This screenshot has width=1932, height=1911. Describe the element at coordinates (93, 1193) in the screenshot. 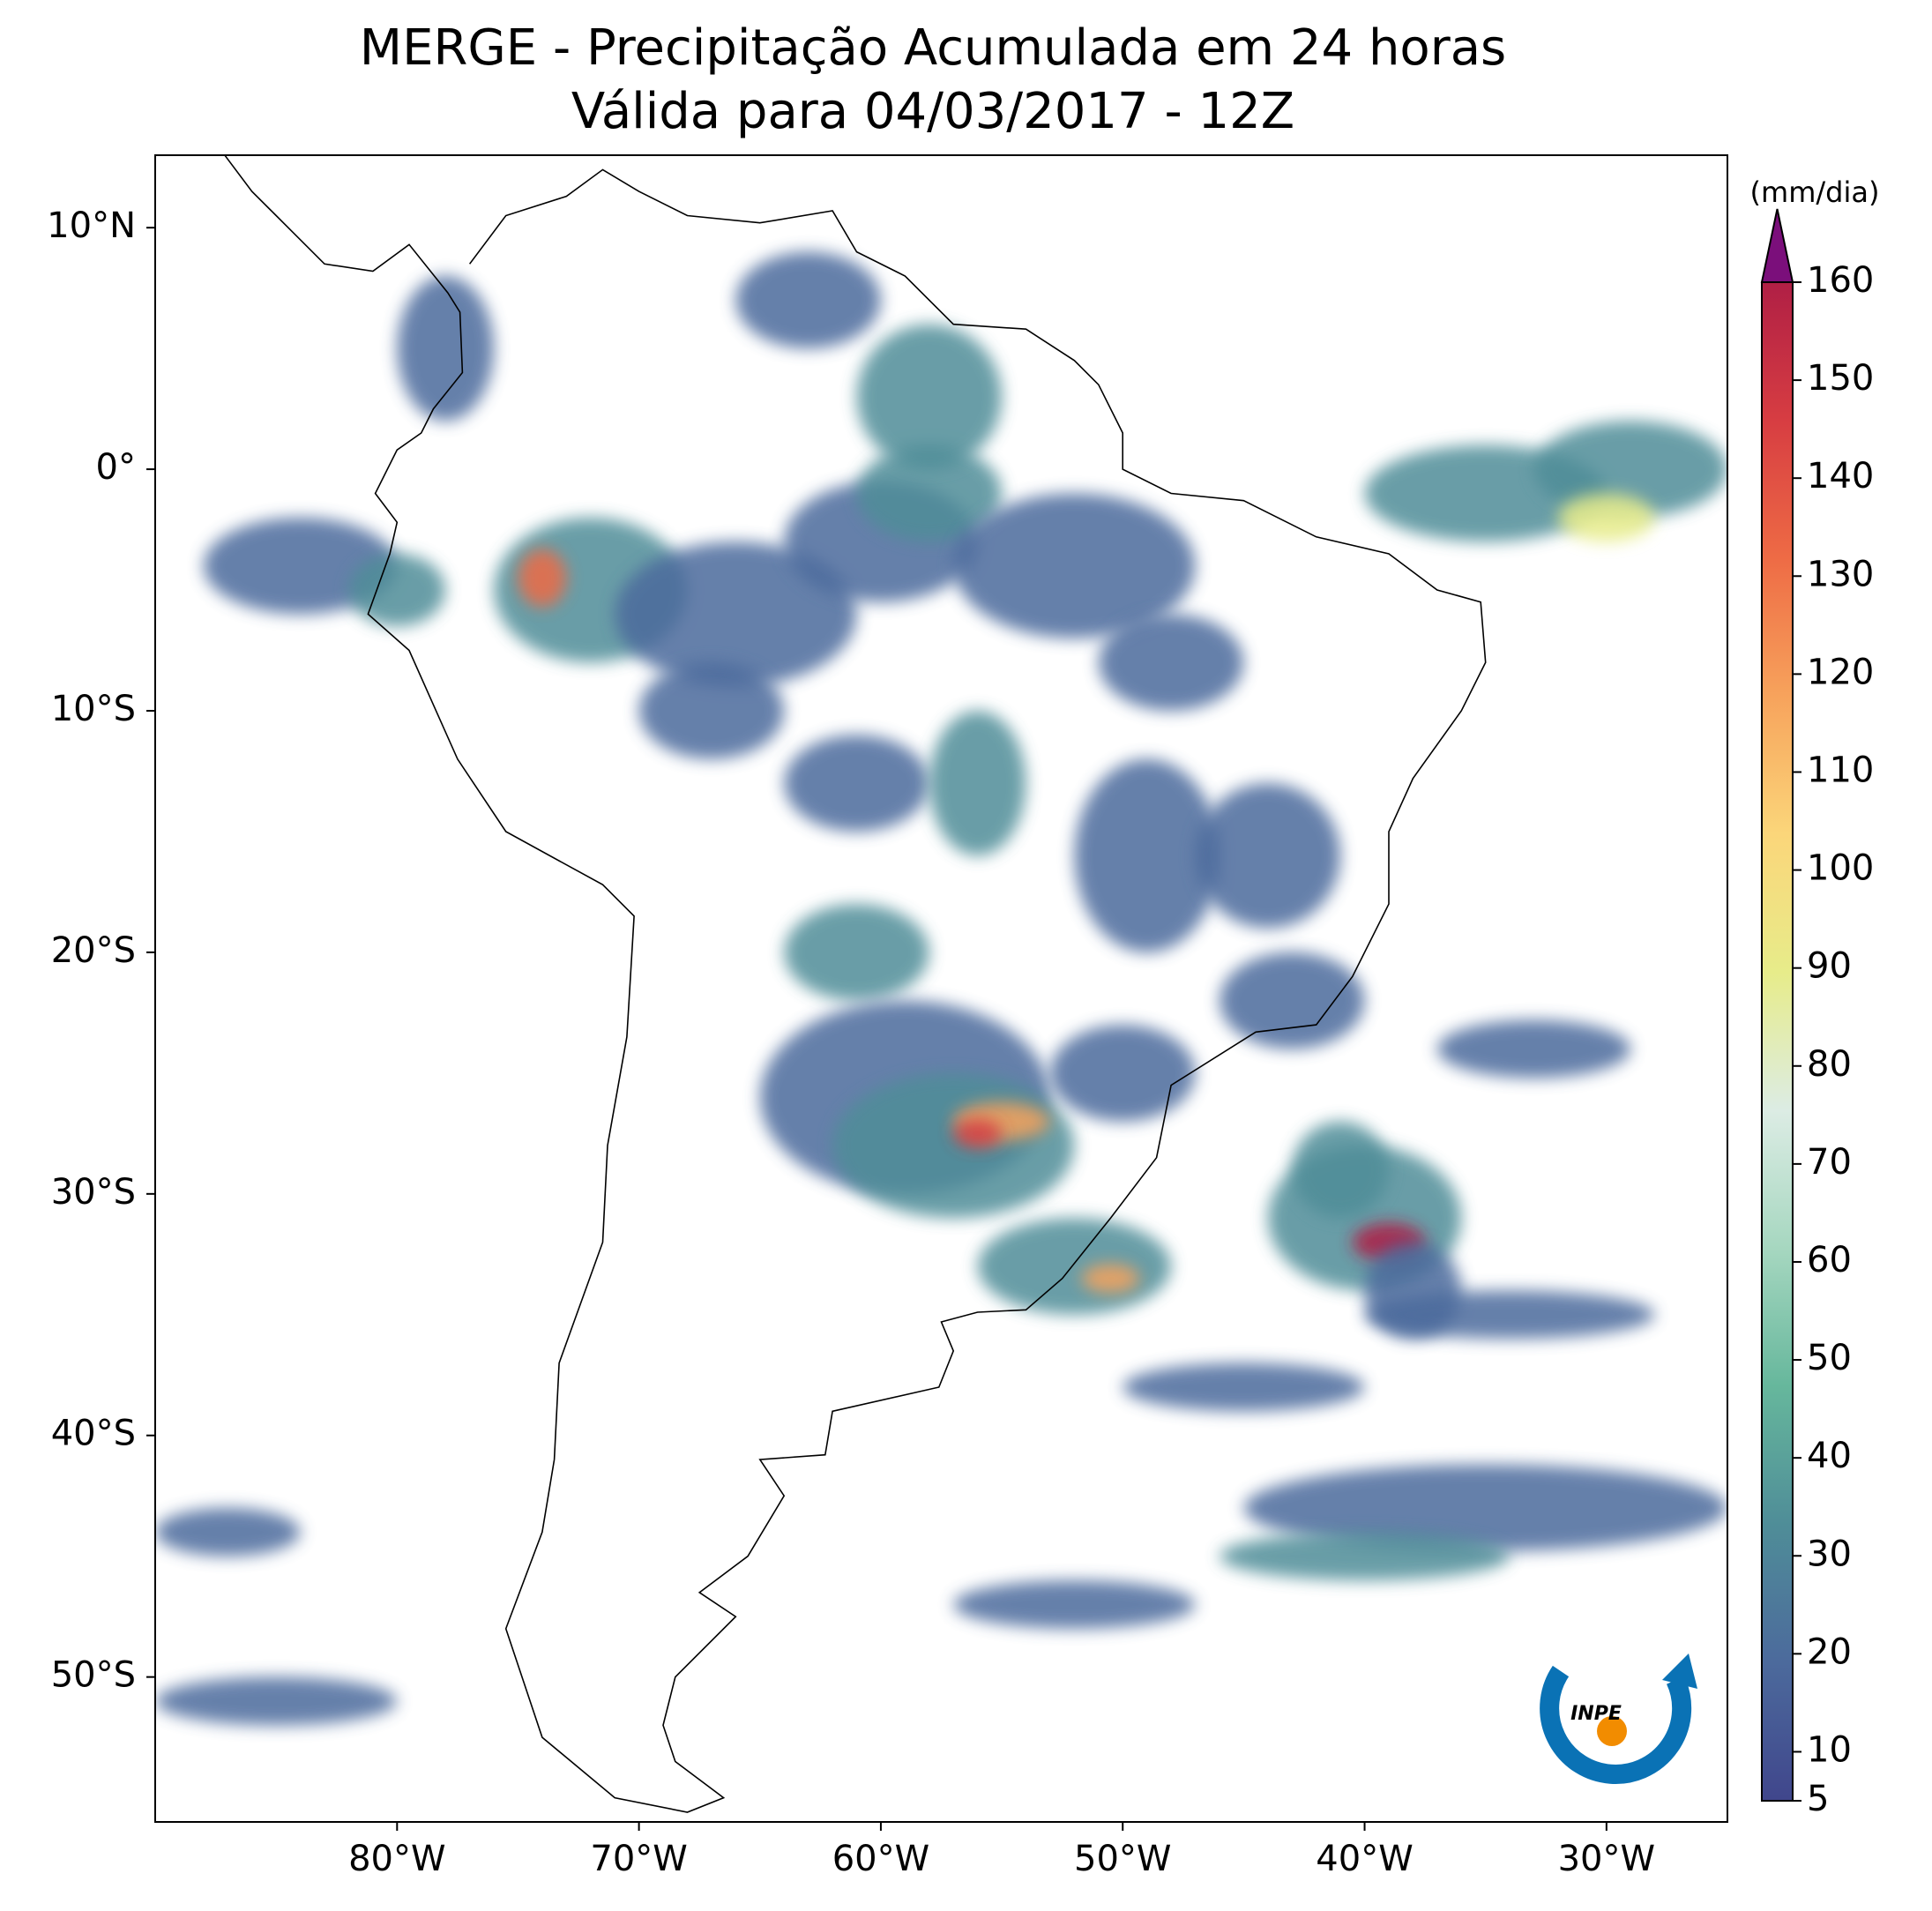

I see `y-tick-label: 30°S` at that location.